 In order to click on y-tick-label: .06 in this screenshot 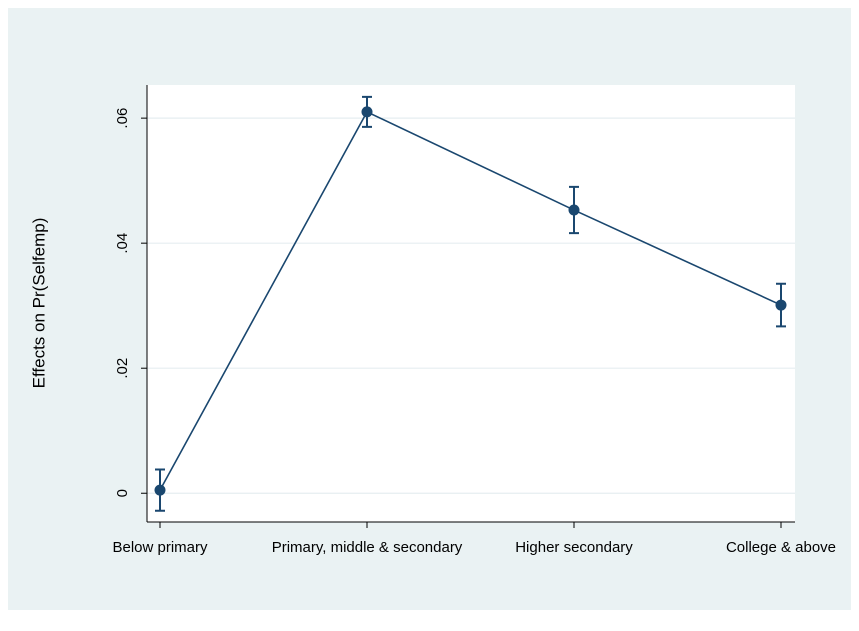, I will do `click(122, 118)`.